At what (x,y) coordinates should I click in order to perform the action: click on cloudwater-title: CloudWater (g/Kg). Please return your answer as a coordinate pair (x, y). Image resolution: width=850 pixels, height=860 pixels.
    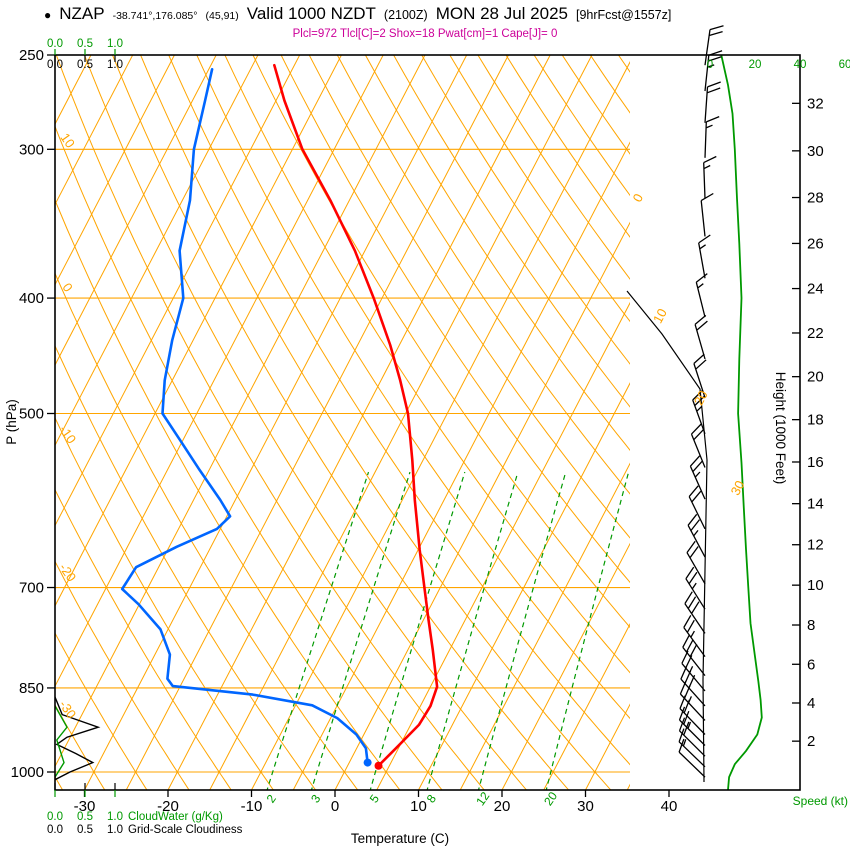
    Looking at the image, I should click on (175, 817).